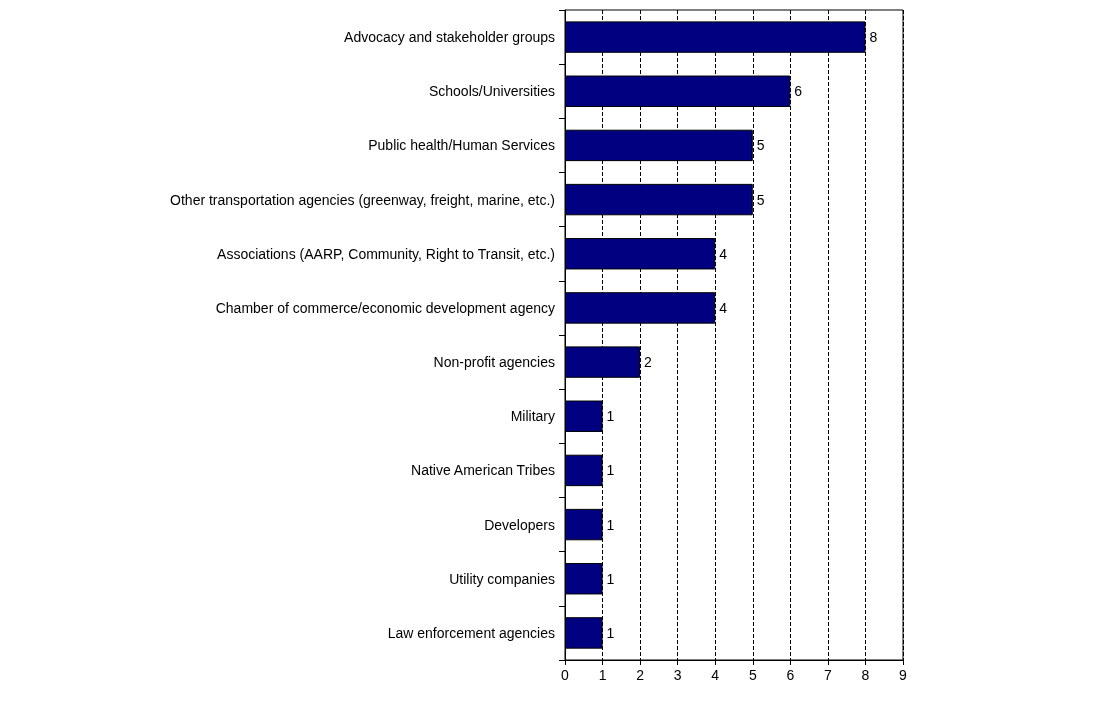 This screenshot has width=1112, height=702. Describe the element at coordinates (502, 578) in the screenshot. I see `y-tick-label: Utility companies` at that location.